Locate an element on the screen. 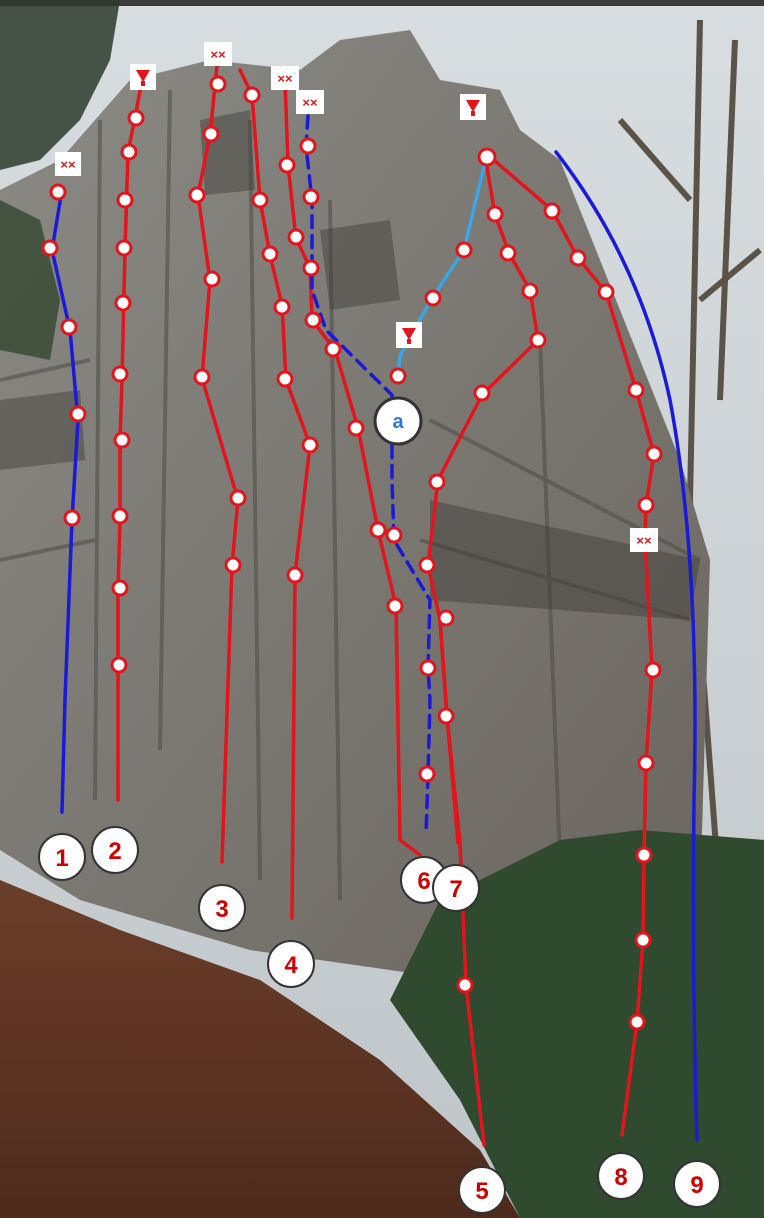 Image resolution: width=764 pixels, height=1218 pixels. variant-label: a is located at coordinates (398, 422).